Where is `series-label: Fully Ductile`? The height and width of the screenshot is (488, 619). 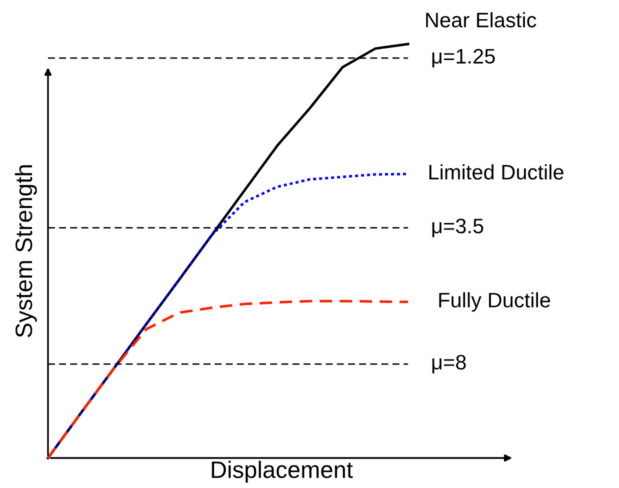
series-label: Fully Ductile is located at coordinates (494, 302).